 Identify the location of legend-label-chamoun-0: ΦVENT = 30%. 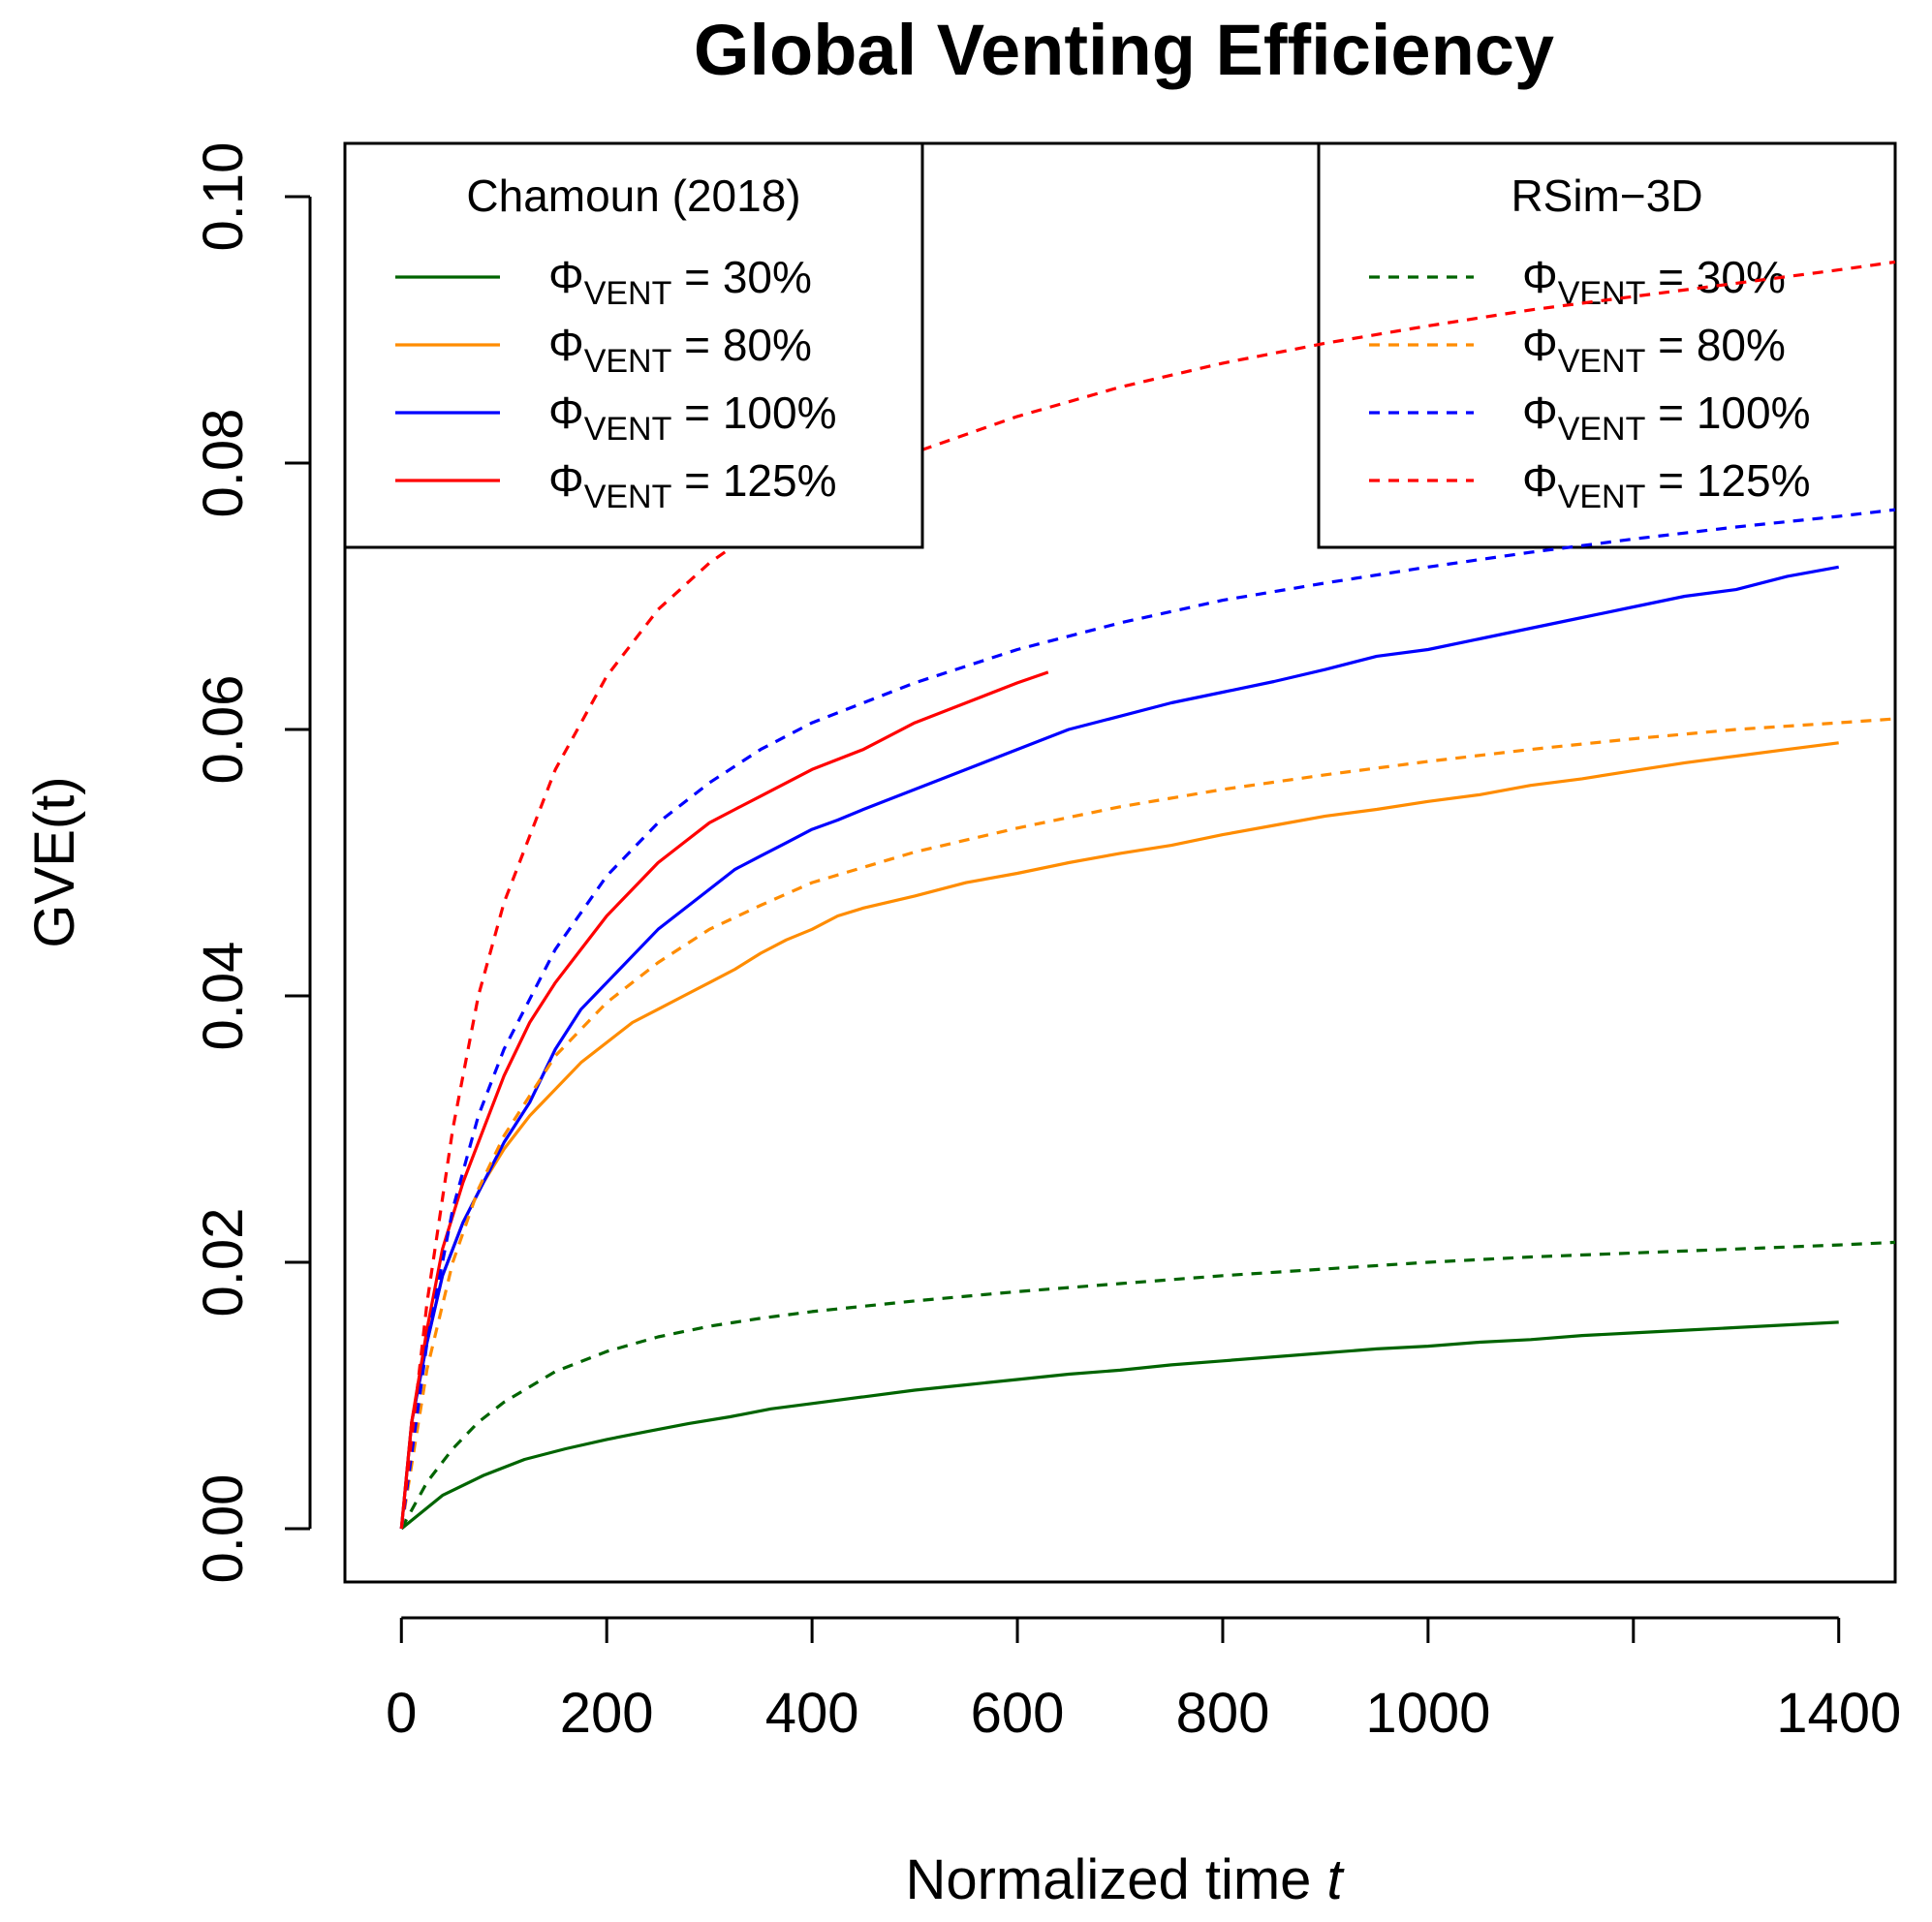
(680, 282).